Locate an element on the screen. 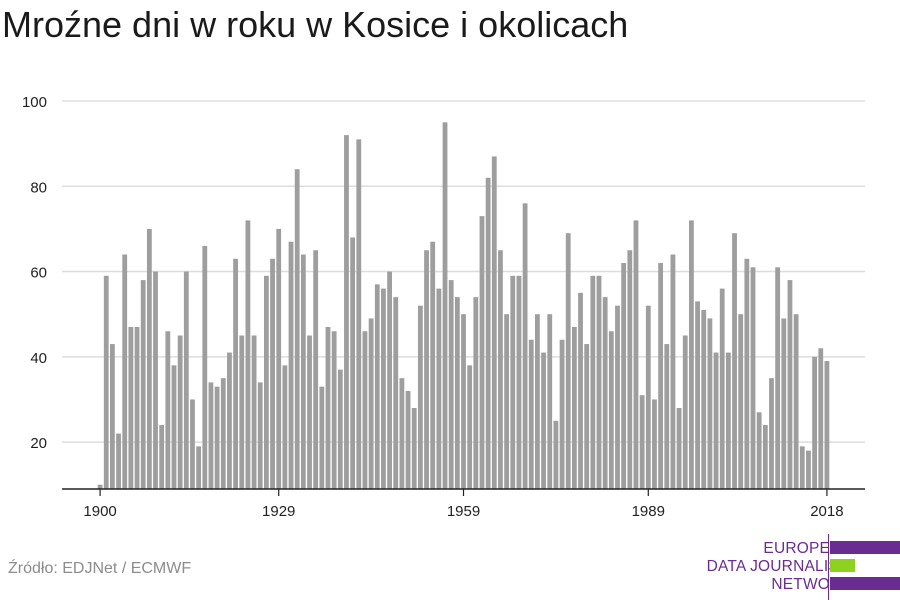 The image size is (900, 600). bar-1998 is located at coordinates (704, 399).